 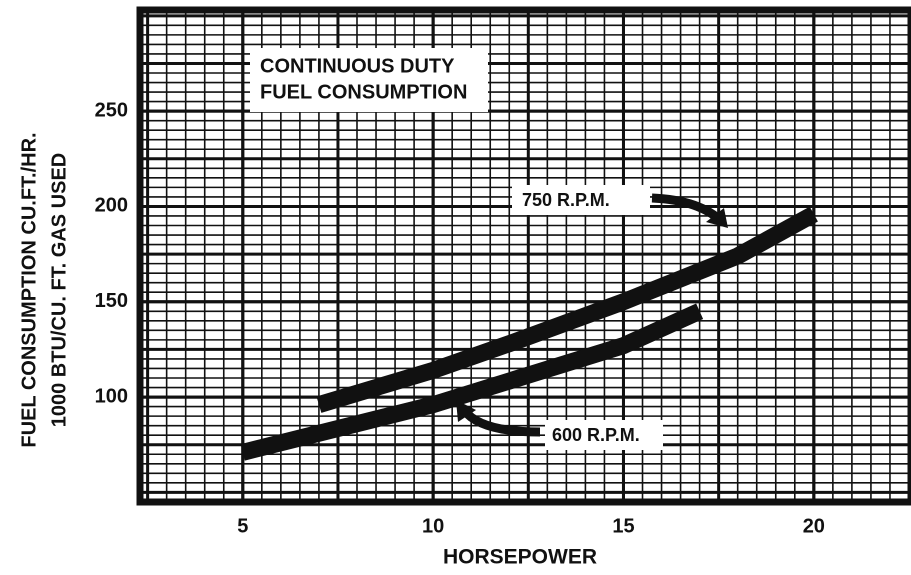 I want to click on series-label: 750 R.P.M., so click(x=566, y=200).